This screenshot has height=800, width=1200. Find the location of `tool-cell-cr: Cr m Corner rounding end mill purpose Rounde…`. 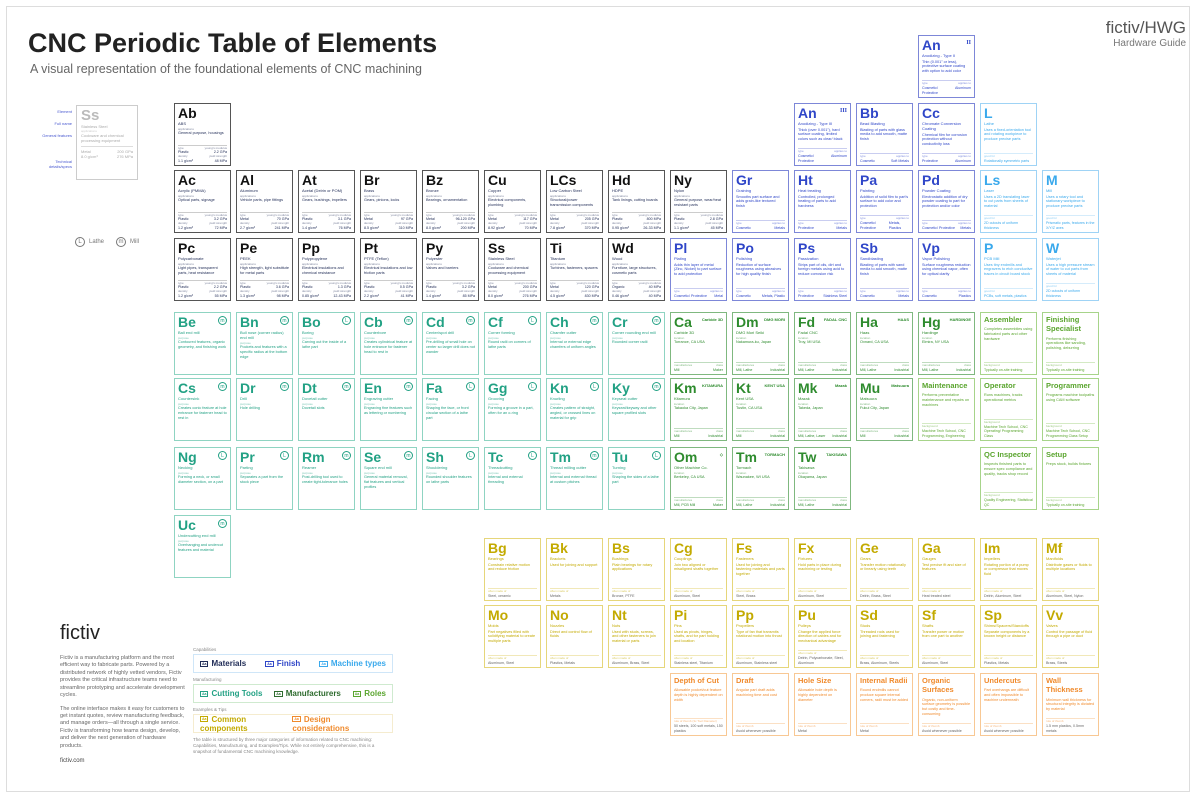

tool-cell-cr: Cr m Corner rounding end mill purpose Rounde… is located at coordinates (636, 343).